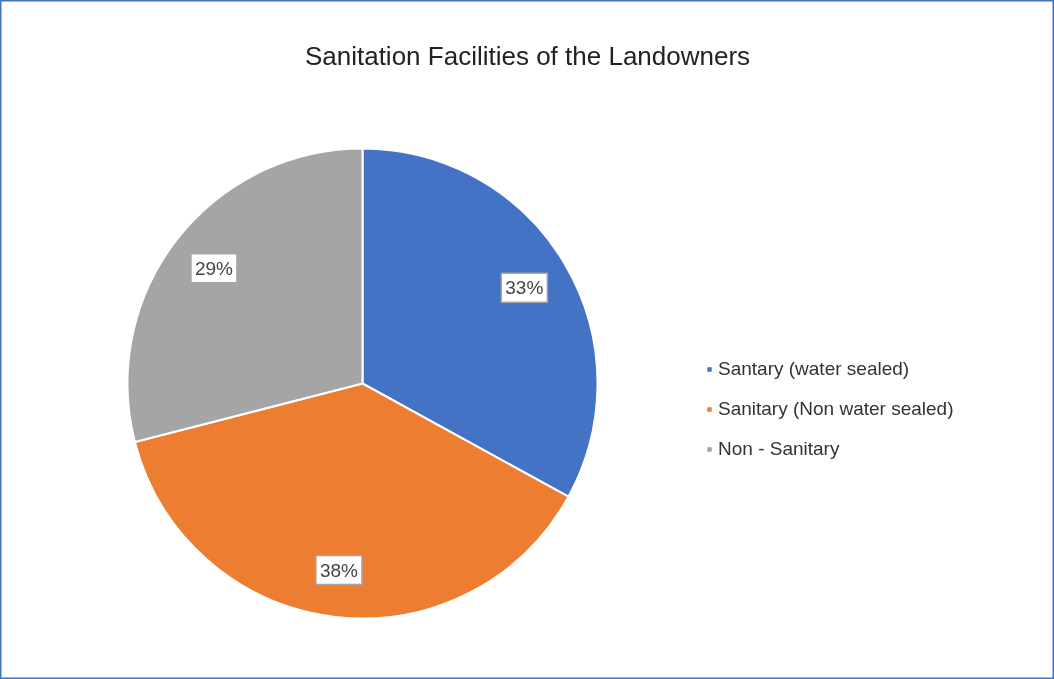 This screenshot has width=1054, height=679. I want to click on chart-title: Sanitation Facilities of the Landowners, so click(527, 55).